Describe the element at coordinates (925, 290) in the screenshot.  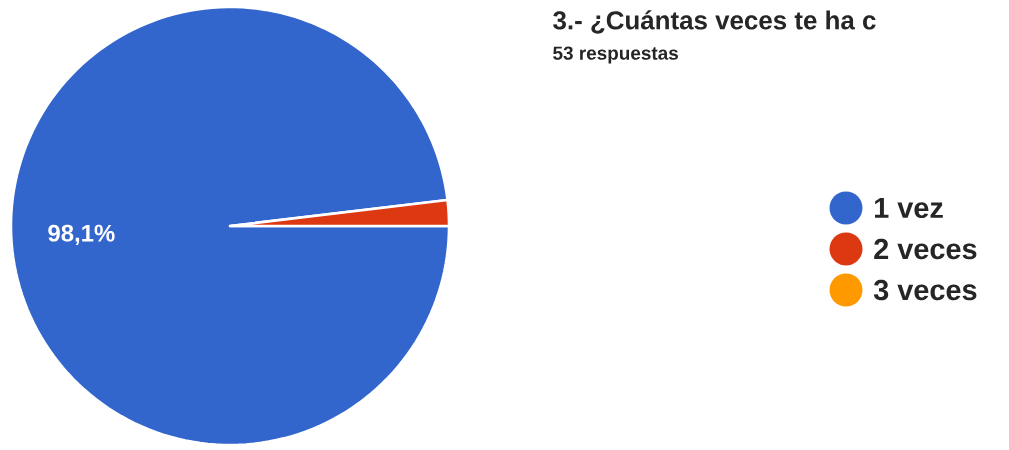
I see `legend-label: 3 veces` at that location.